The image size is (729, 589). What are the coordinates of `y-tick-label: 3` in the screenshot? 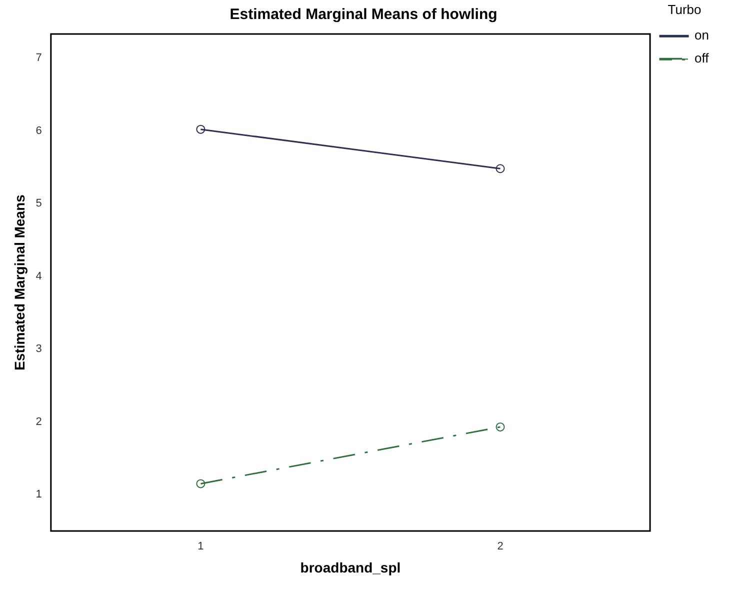 It's located at (39, 349).